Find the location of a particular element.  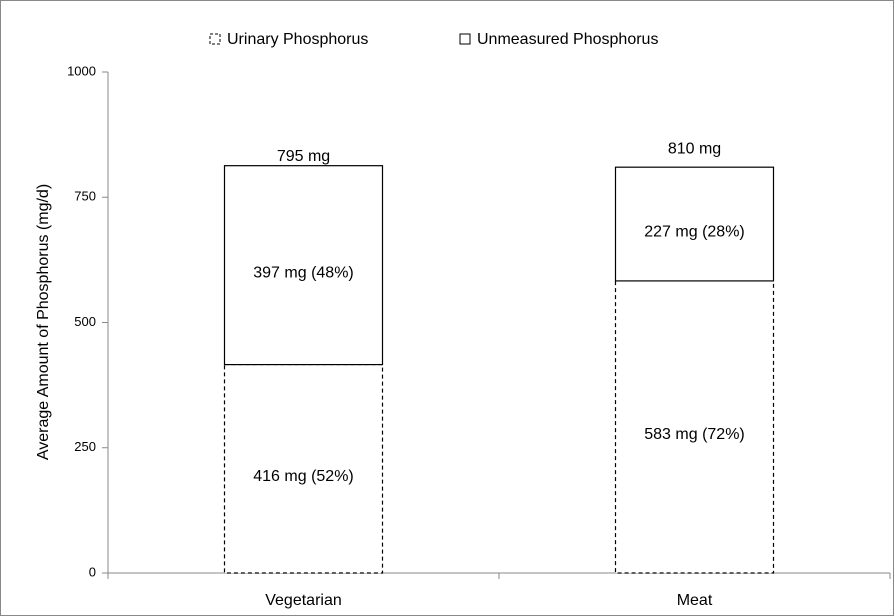

legend-label: Urinary Phosphorus is located at coordinates (297, 39).